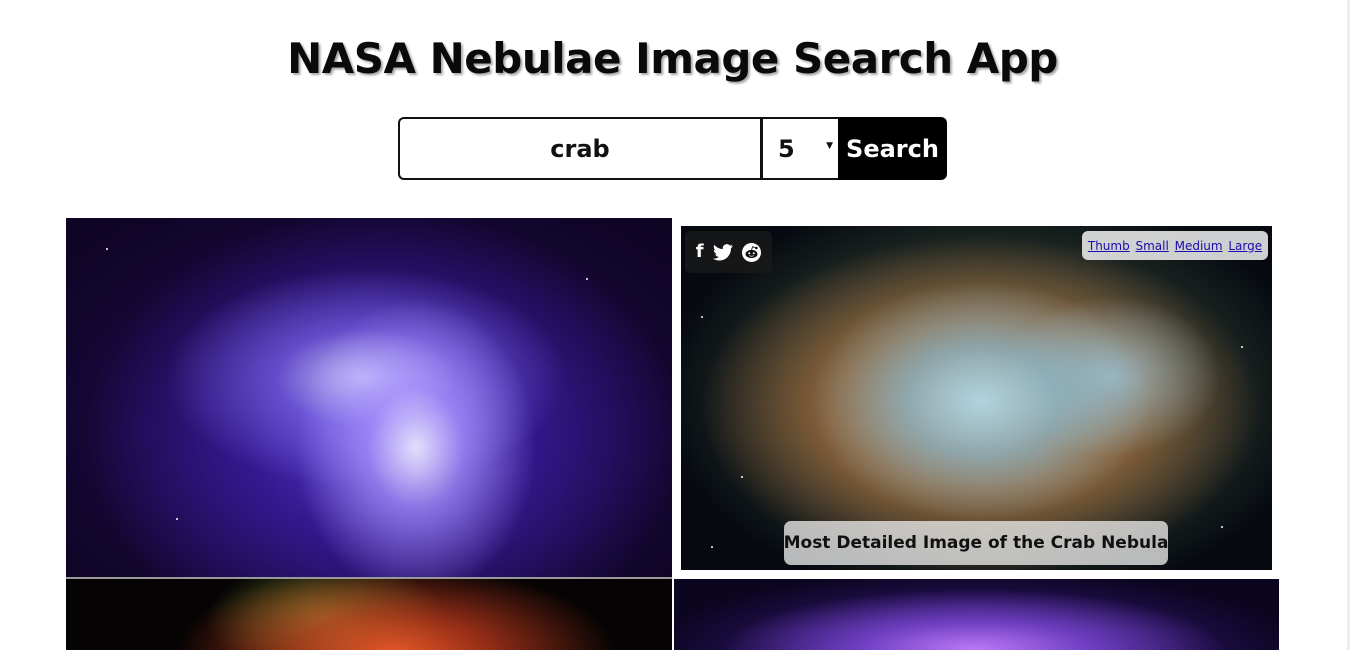 The width and height of the screenshot is (1350, 650). I want to click on reddit-icon, so click(752, 252).